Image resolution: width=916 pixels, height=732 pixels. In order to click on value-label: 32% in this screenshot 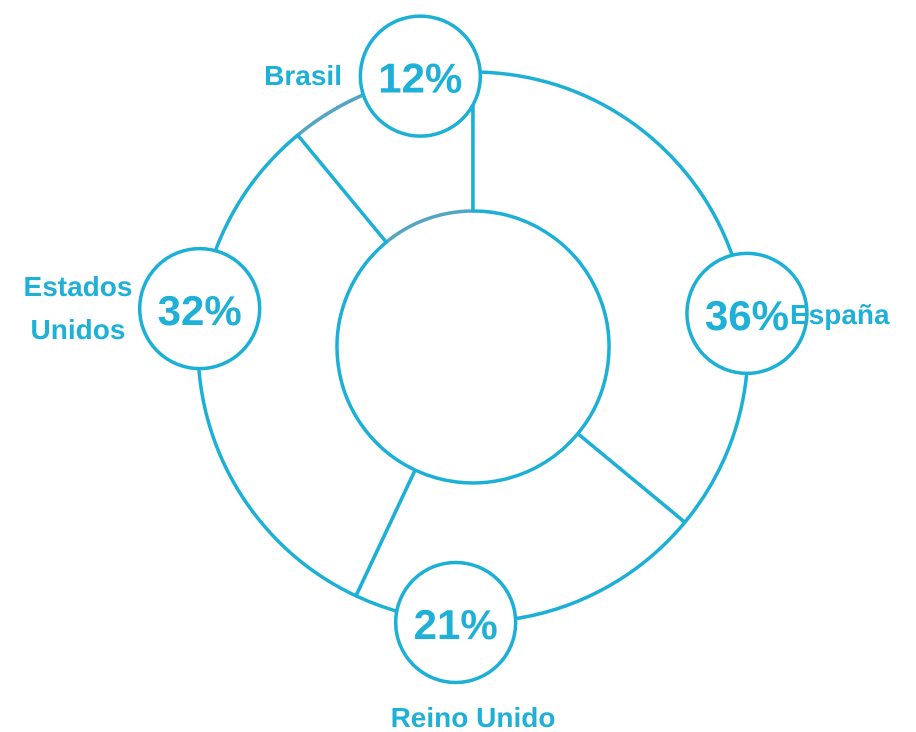, I will do `click(200, 310)`.